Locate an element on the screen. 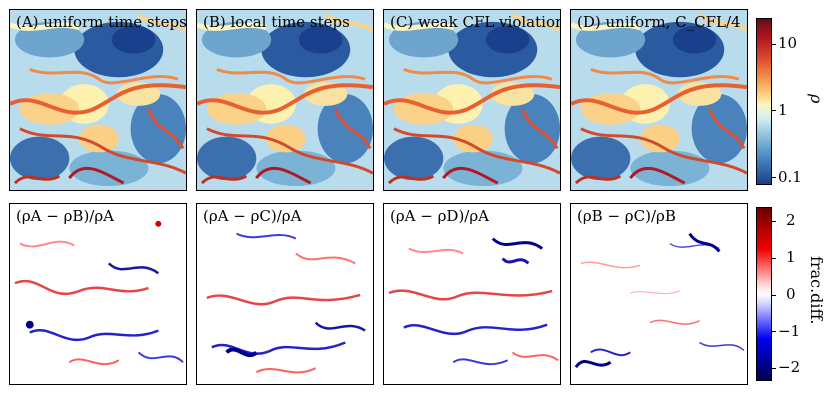  density-panel-a: (A) uniform time steps is located at coordinates (98, 100).